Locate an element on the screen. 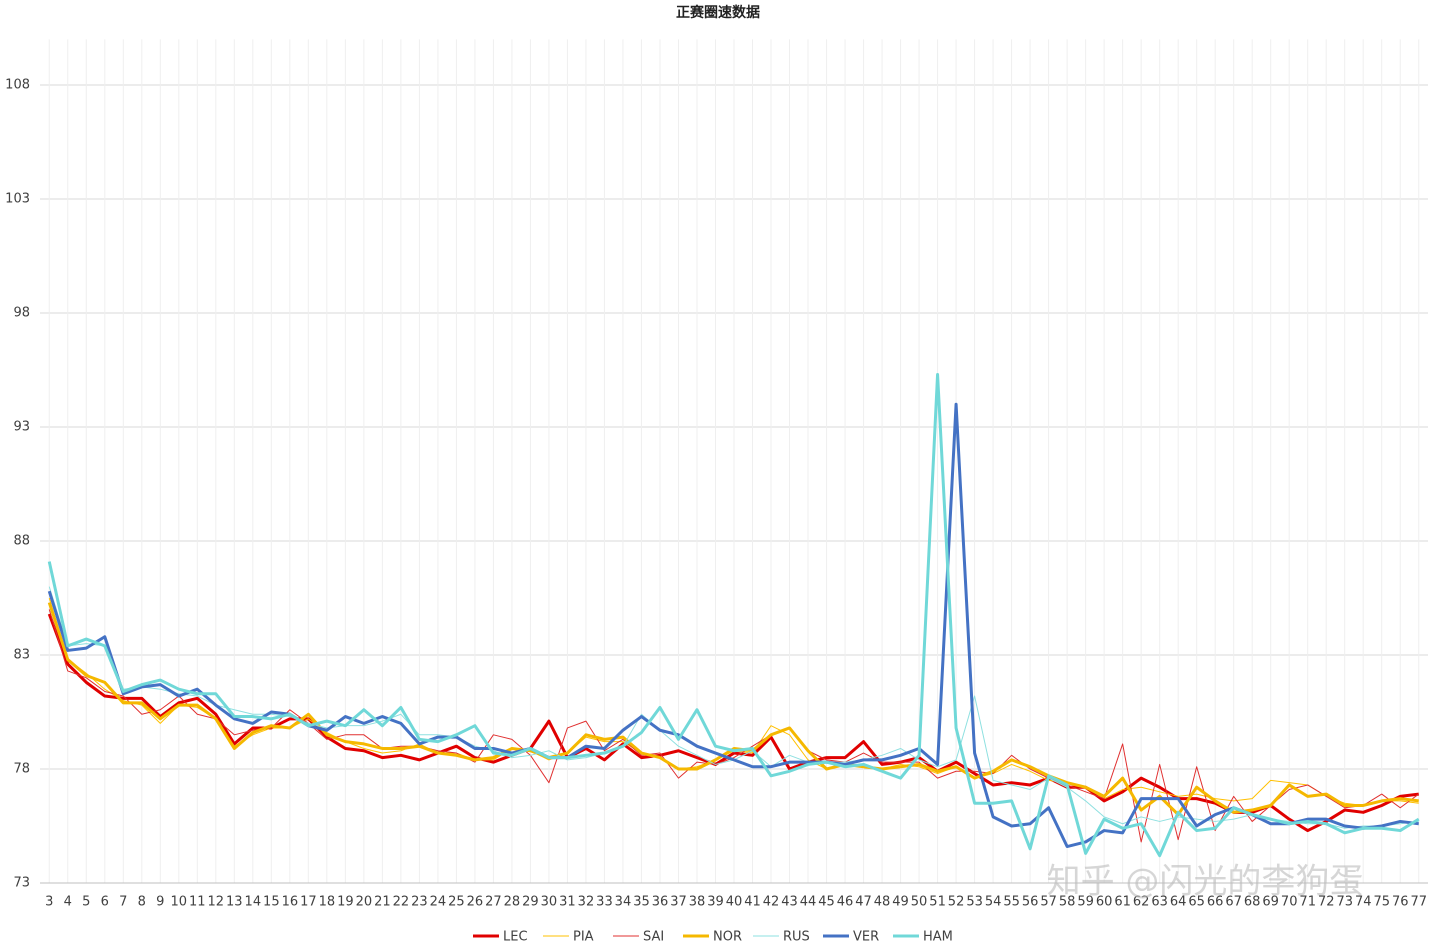 This screenshot has height=946, width=1435. x-tick-label: 59 is located at coordinates (1085, 902).